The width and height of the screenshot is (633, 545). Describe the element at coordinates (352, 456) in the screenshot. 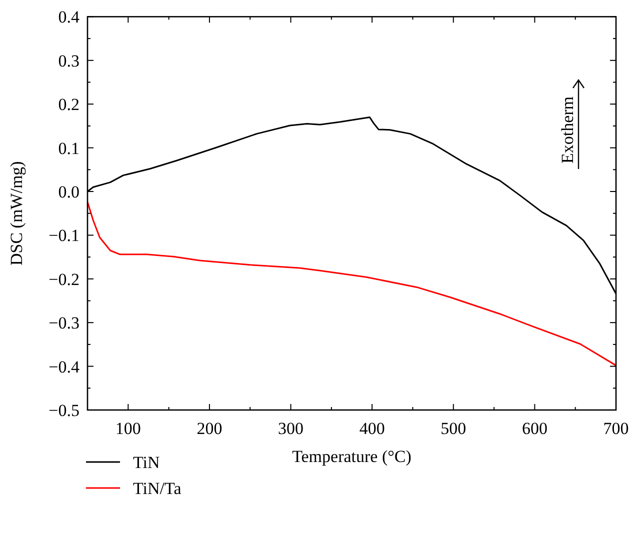

I see `x-axis-title: Temperature (°C)` at that location.